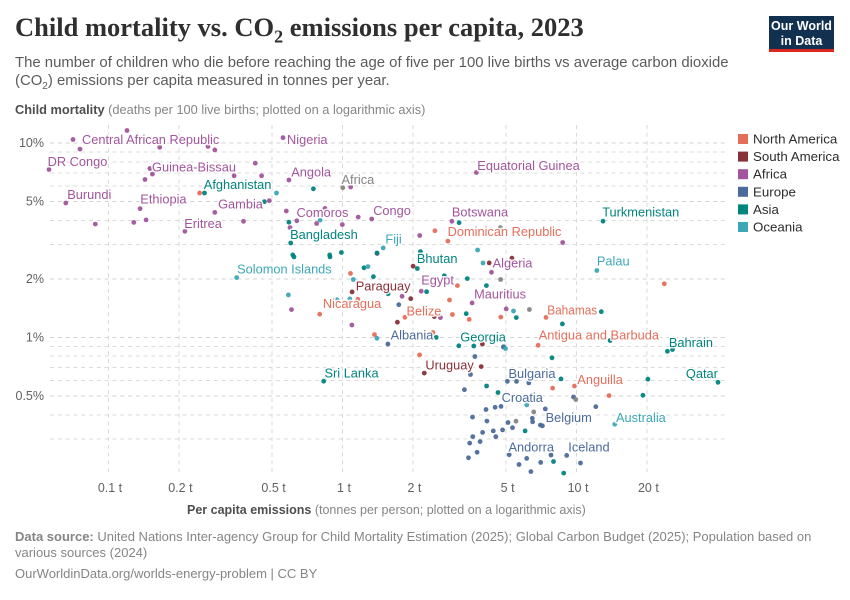 This screenshot has width=850, height=600. What do you see at coordinates (691, 342) in the screenshot?
I see `svg-text: Bahrain` at bounding box center [691, 342].